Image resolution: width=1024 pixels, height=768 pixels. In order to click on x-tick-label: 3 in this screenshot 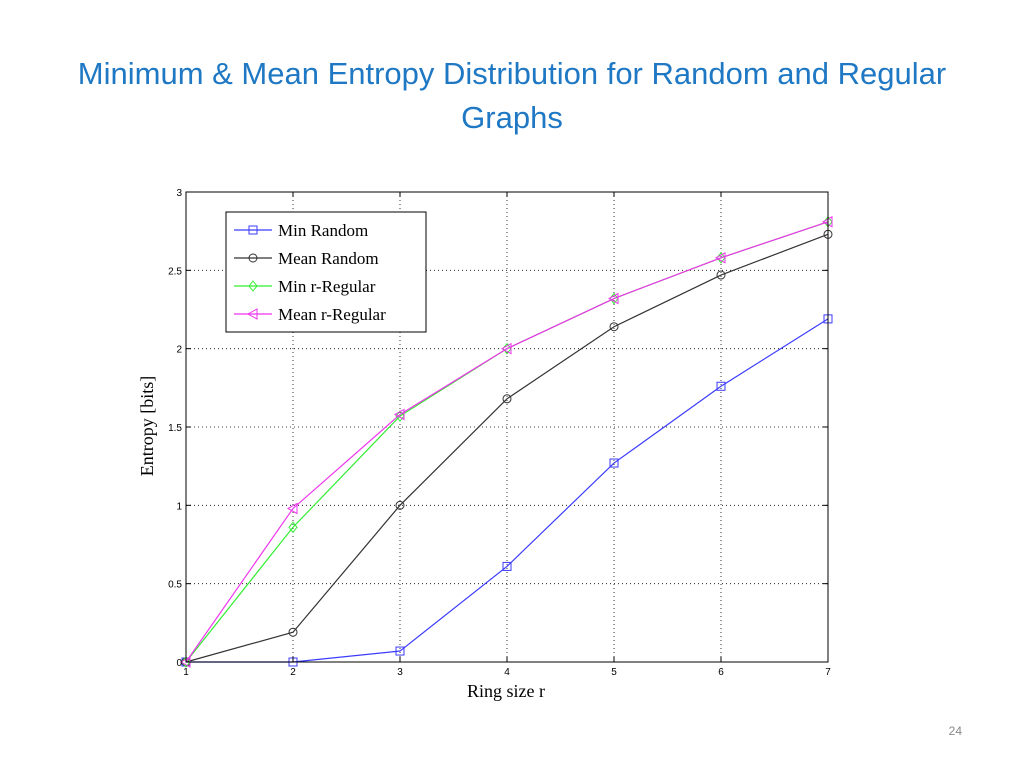, I will do `click(400, 672)`.